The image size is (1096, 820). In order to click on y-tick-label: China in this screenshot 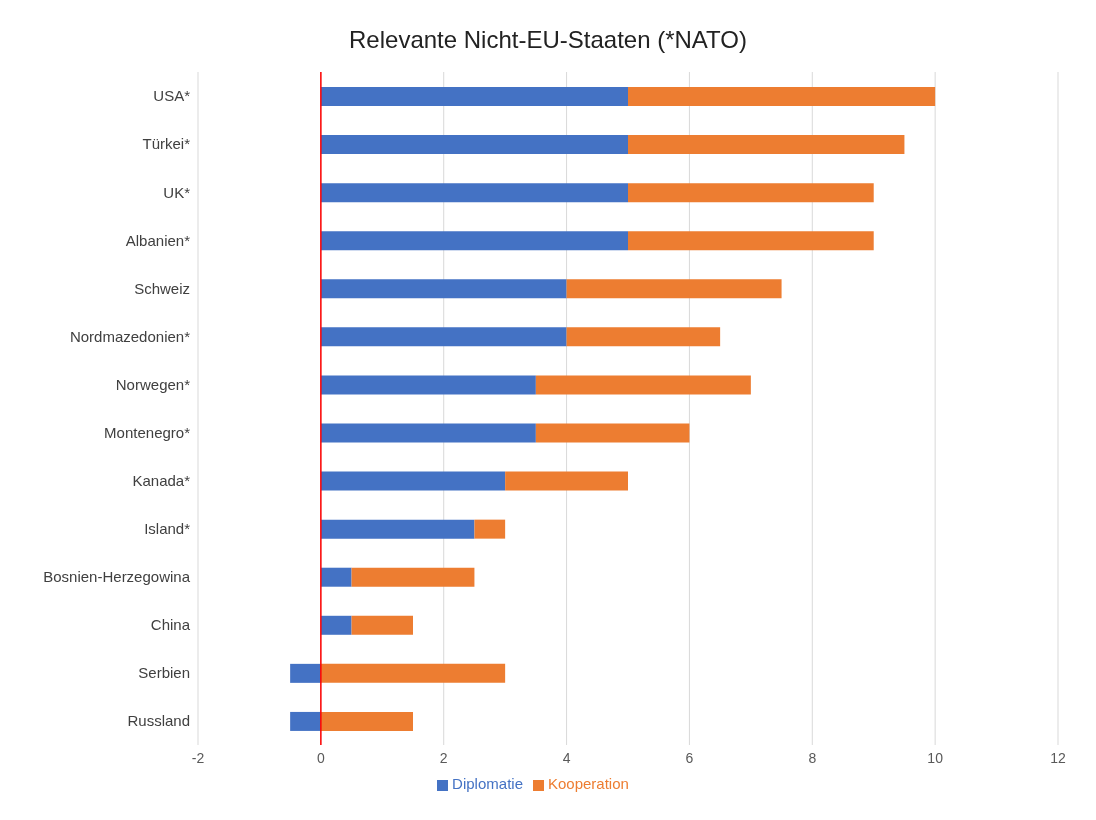, I will do `click(170, 625)`.